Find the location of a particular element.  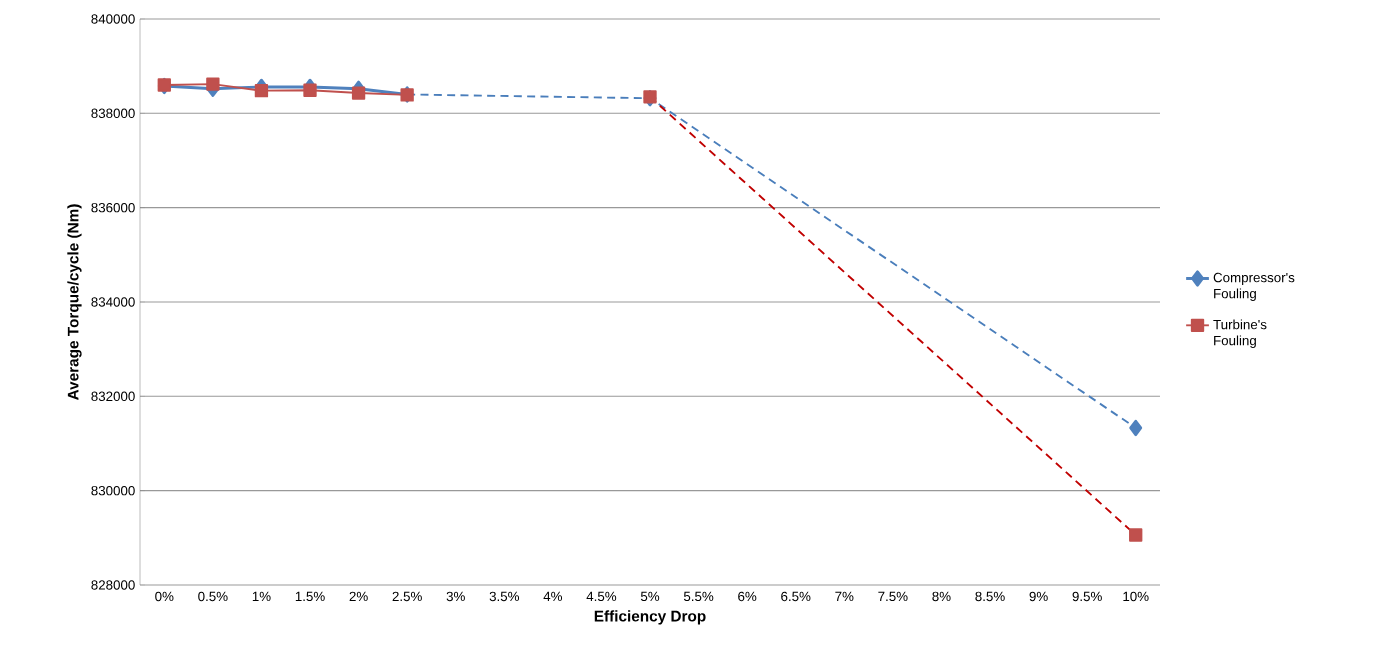

x-tick-label: 2.5% is located at coordinates (407, 596).